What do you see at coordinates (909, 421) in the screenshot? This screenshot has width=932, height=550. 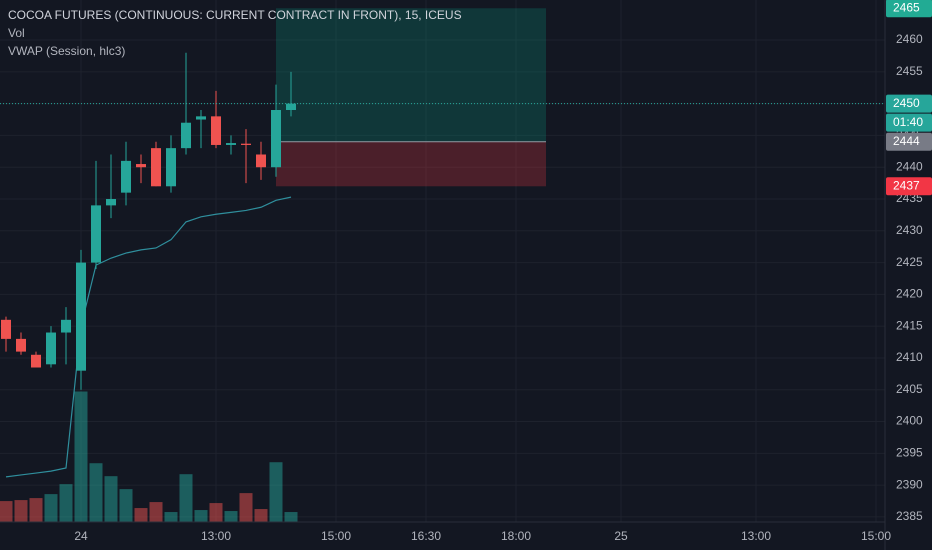 I see `y-tick-label: 2400` at bounding box center [909, 421].